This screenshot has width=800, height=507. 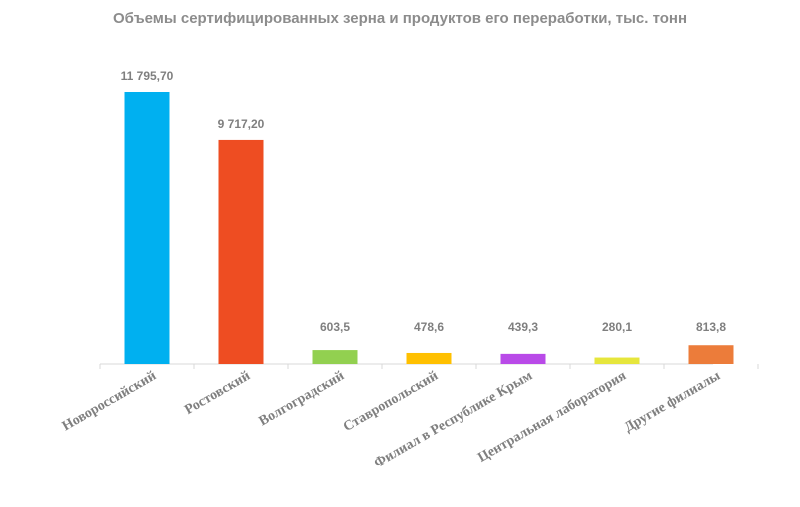 What do you see at coordinates (391, 401) in the screenshot?
I see `category-label: Ставропольский` at bounding box center [391, 401].